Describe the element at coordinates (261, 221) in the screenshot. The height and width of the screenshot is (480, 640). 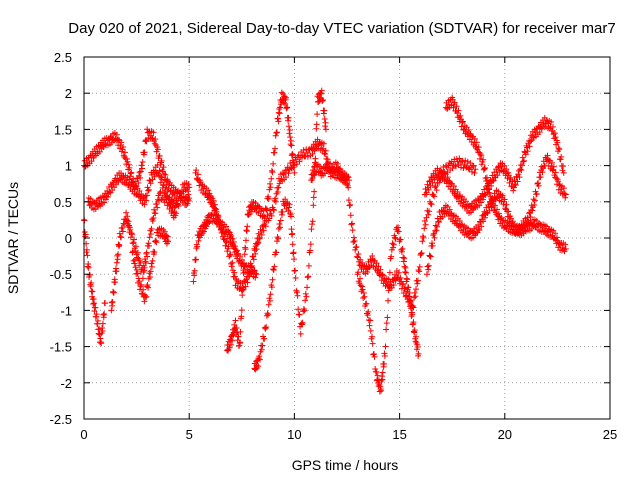
I see `series-track-h` at that location.